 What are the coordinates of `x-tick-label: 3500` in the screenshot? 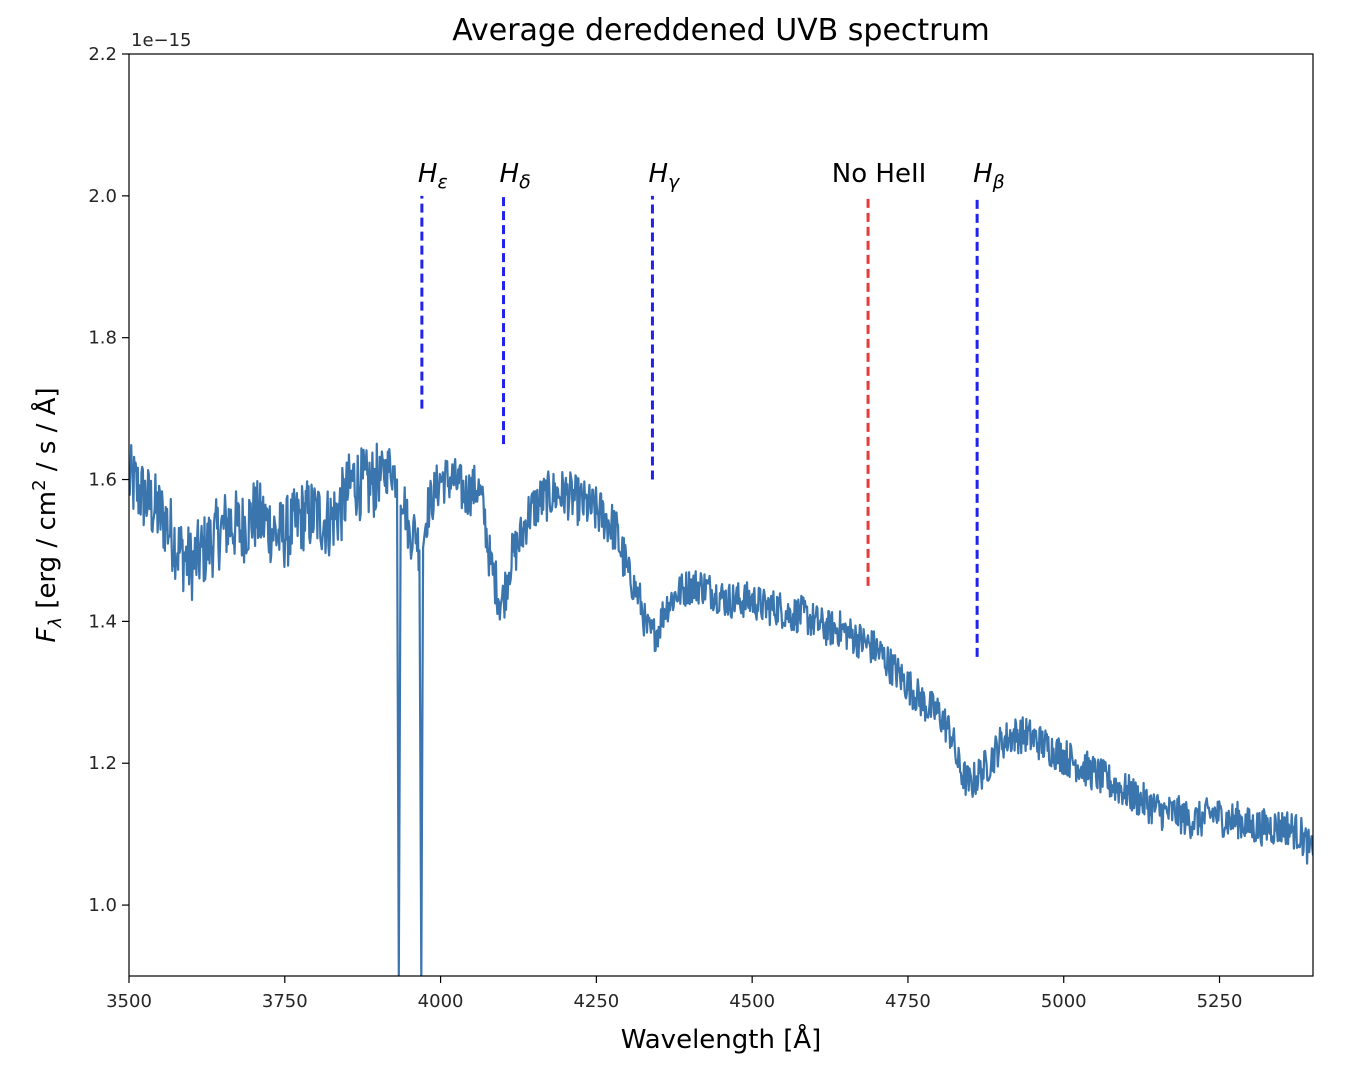 It's located at (129, 1001).